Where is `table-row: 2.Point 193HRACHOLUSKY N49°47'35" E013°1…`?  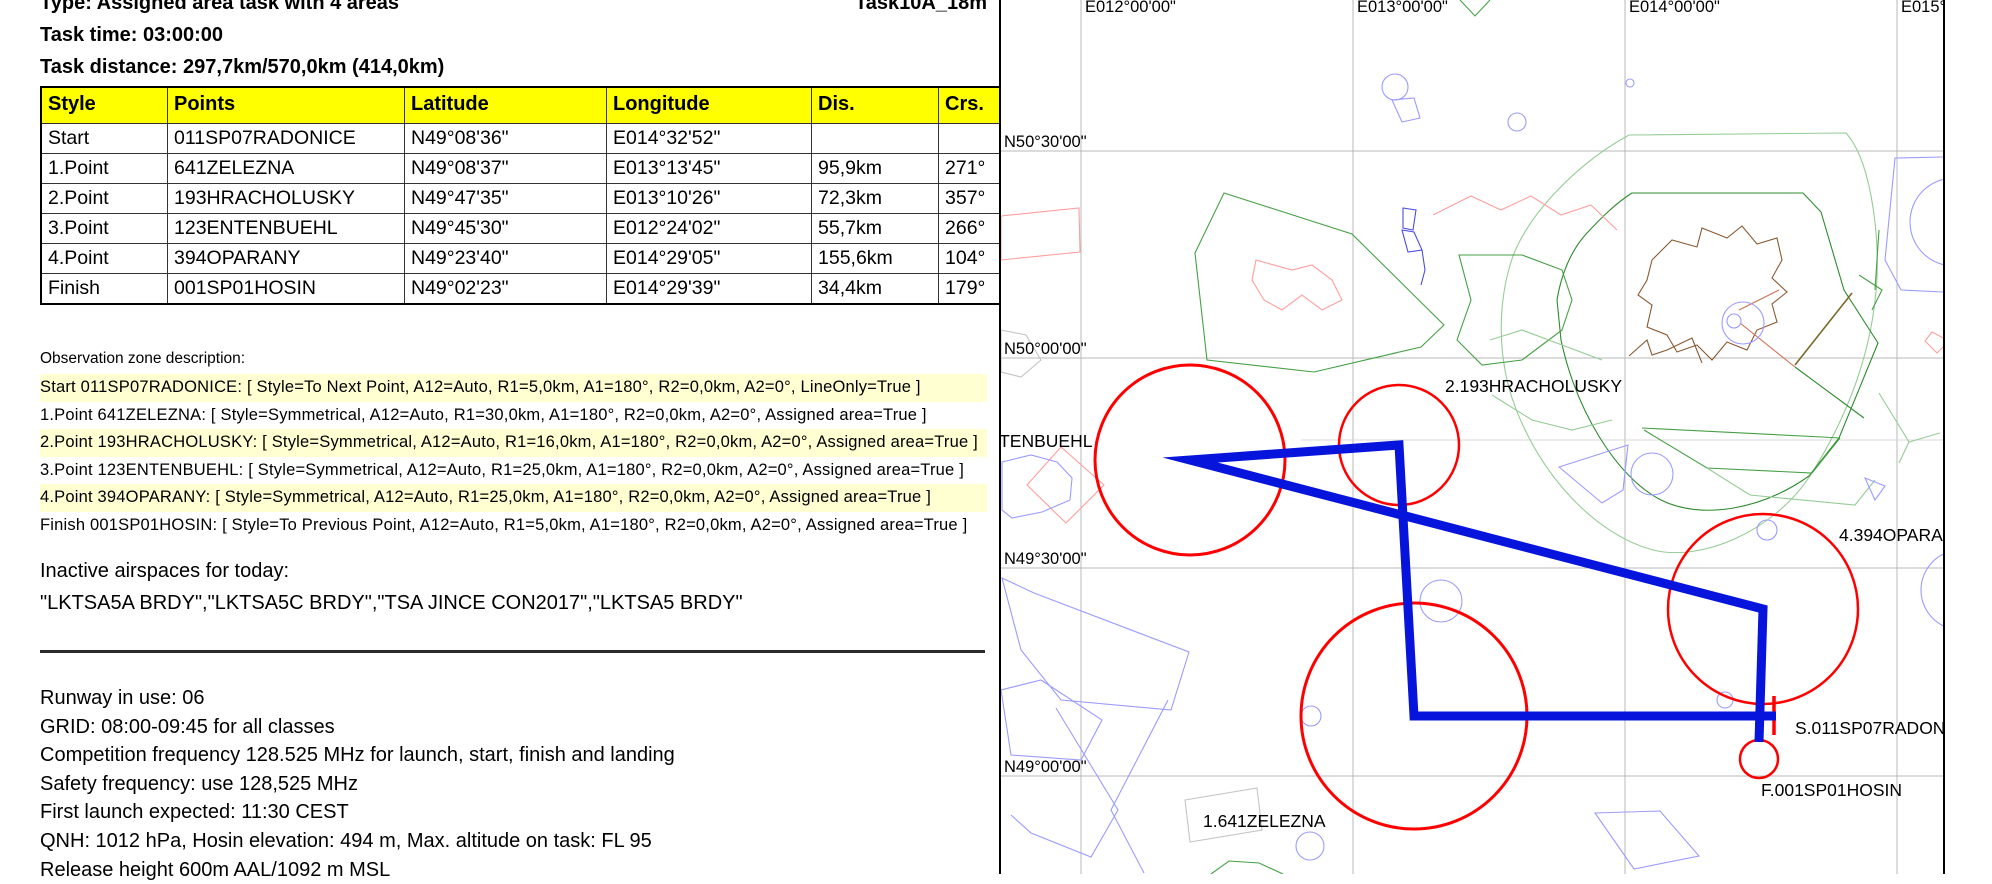 table-row: 2.Point 193HRACHOLUSKY N49°47'35" E013°1… is located at coordinates (530, 198).